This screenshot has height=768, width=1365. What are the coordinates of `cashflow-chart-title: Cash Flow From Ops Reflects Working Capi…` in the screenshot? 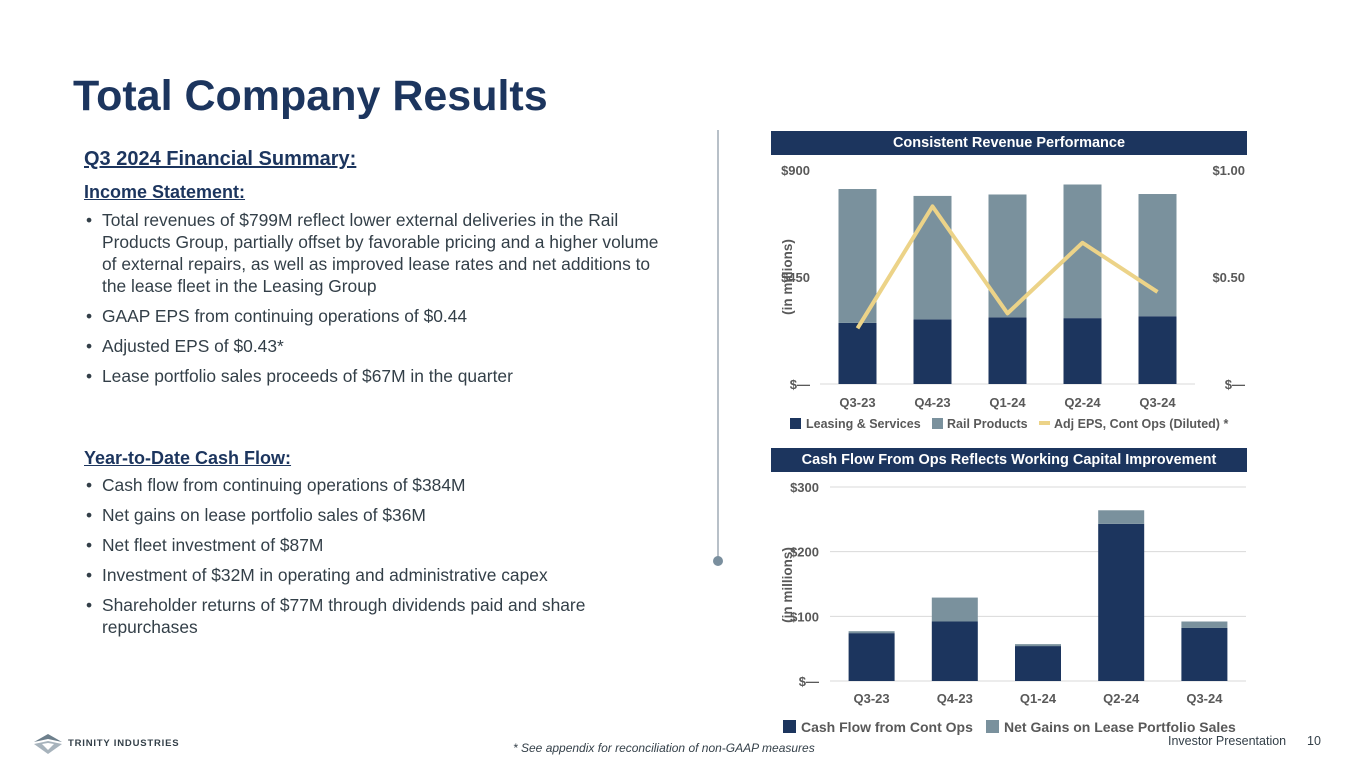 It's located at (1009, 460).